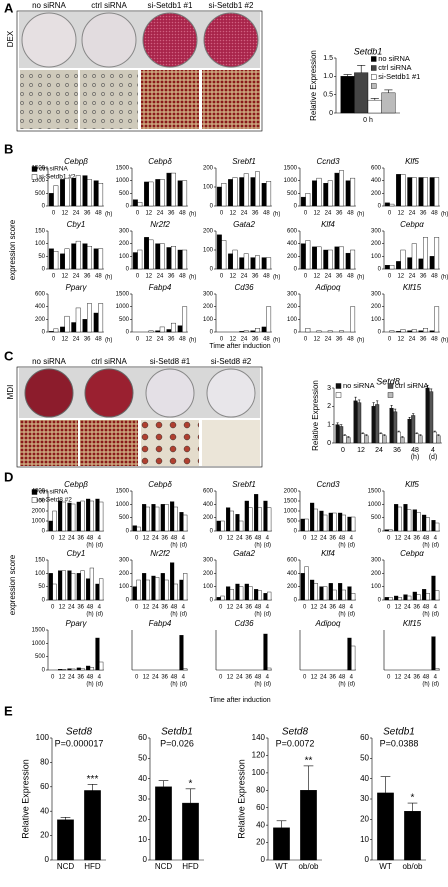  Describe the element at coordinates (160, 224) in the screenshot. I see `chart-title: Nr2f2` at that location.